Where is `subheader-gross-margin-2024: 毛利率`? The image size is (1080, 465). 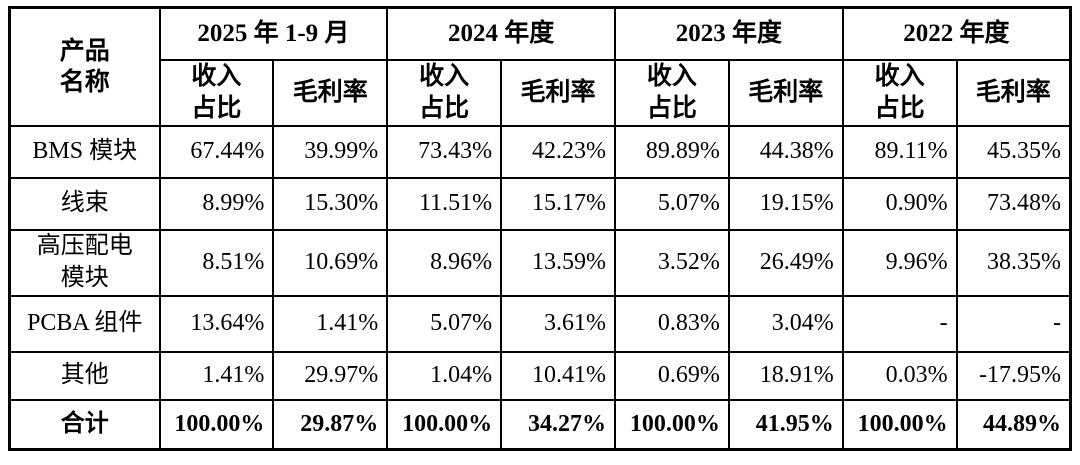 subheader-gross-margin-2024: 毛利率 is located at coordinates (558, 92).